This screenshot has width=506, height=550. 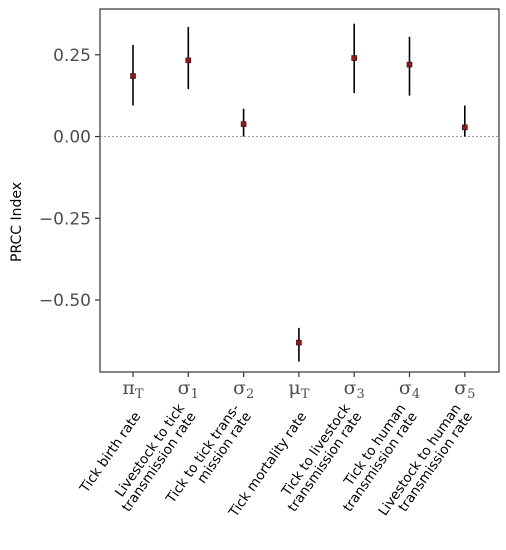 What do you see at coordinates (69, 178) in the screenshot?
I see `y-axis-ticks: 0.25 0.00 −0.25 −0.50` at bounding box center [69, 178].